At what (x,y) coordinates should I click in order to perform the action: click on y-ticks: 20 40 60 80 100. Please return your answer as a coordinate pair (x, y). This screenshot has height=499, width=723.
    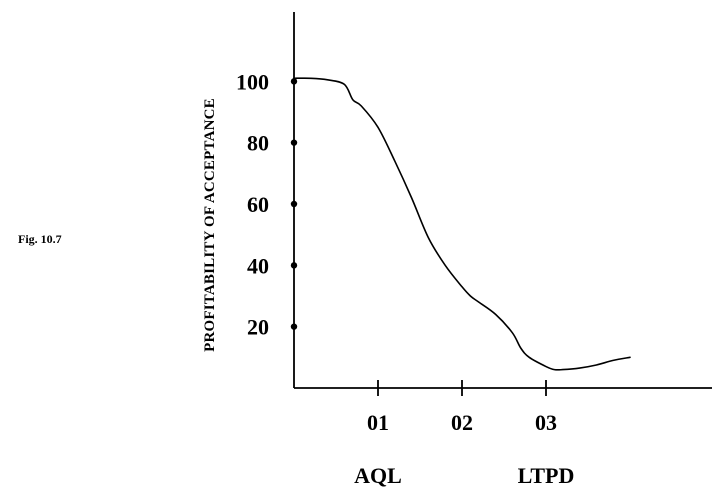
    Looking at the image, I should click on (267, 204).